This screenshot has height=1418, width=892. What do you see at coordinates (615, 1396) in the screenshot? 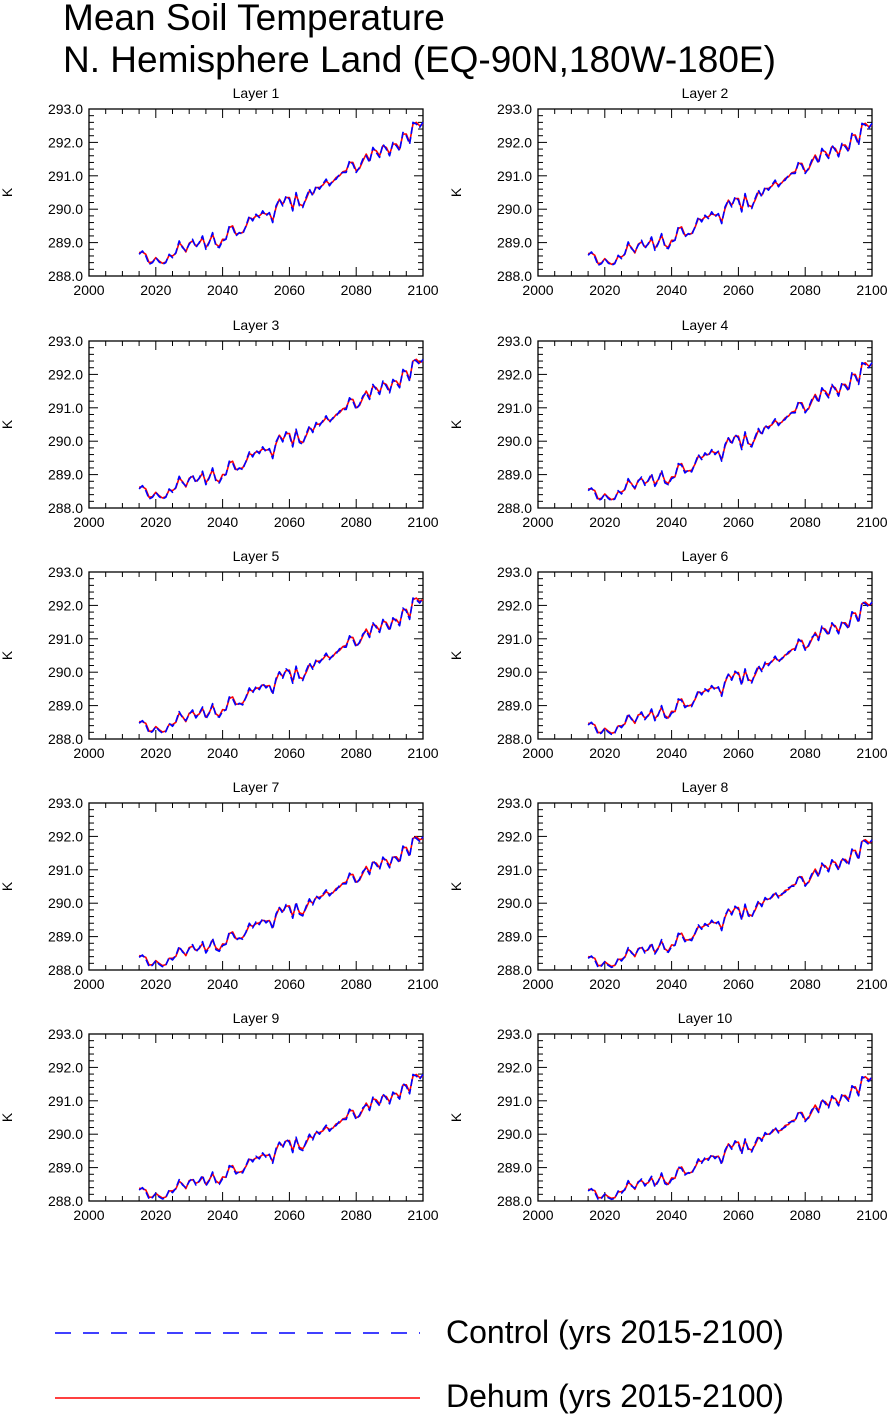
I see `legend-dehum-label: Dehum (yrs 2015-2100)` at bounding box center [615, 1396].